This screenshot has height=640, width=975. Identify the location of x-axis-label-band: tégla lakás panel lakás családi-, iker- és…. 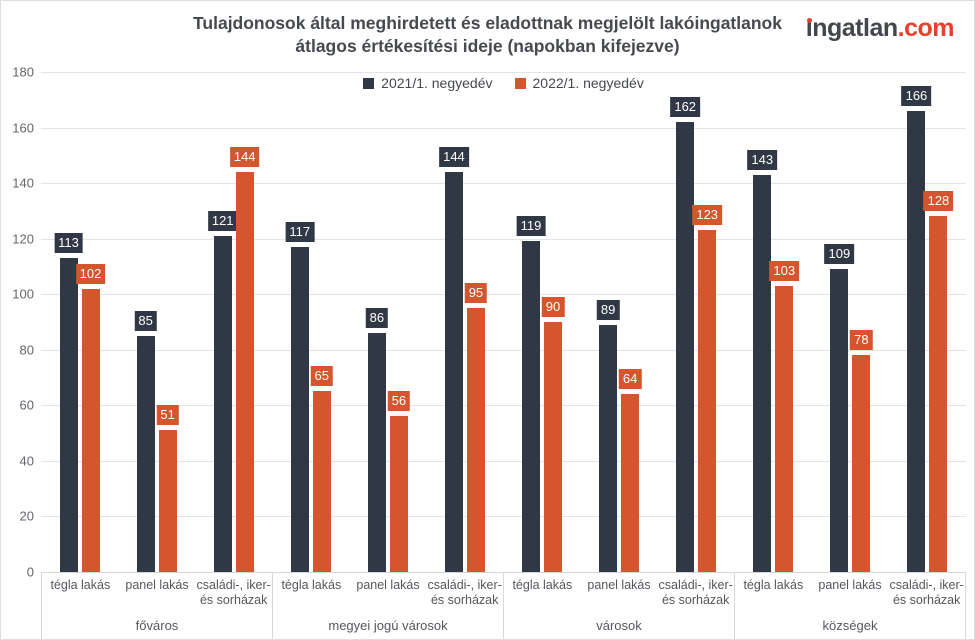
(503, 605).